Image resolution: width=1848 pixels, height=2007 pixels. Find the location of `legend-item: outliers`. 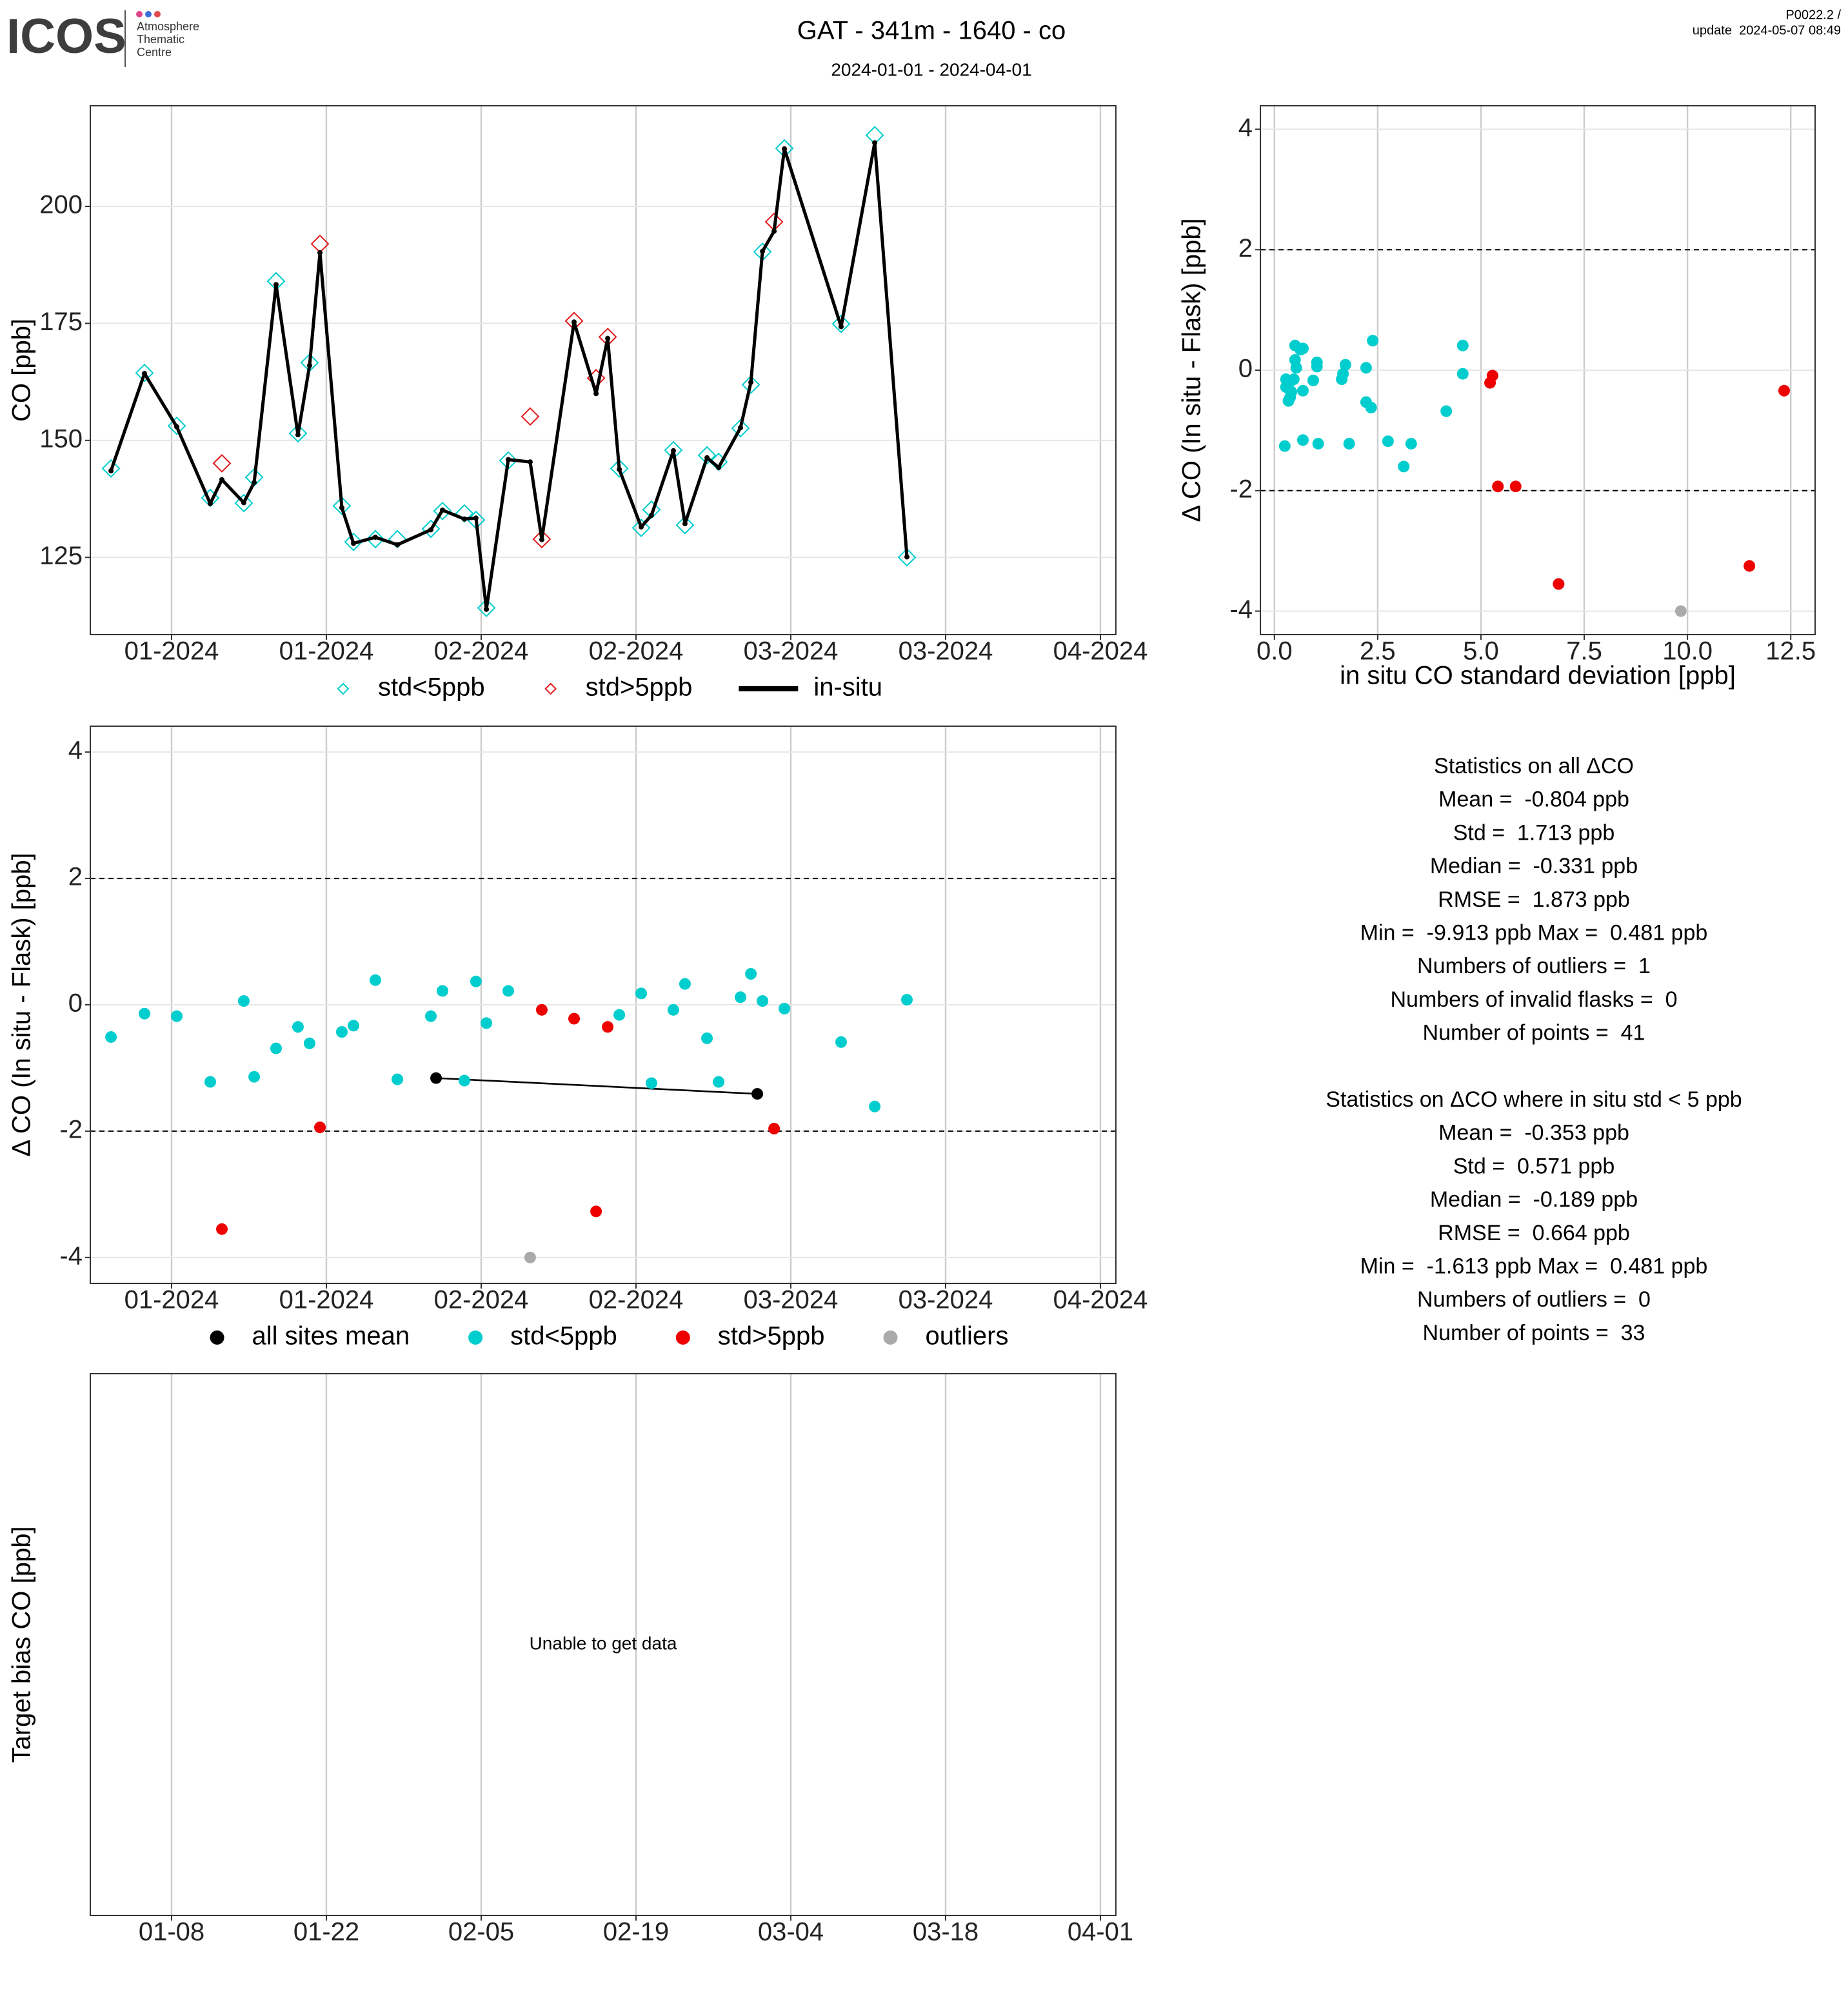

legend-item: outliers is located at coordinates (946, 1336).